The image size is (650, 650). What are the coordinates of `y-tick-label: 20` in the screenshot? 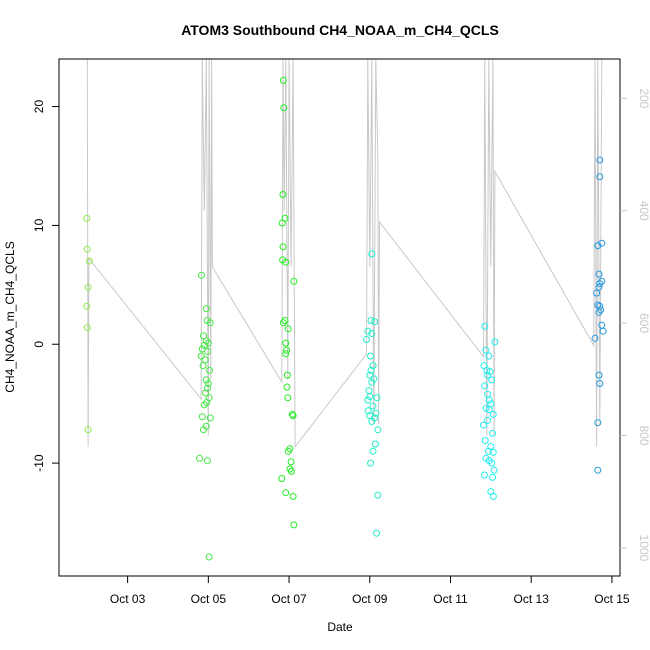 It's located at (39, 107).